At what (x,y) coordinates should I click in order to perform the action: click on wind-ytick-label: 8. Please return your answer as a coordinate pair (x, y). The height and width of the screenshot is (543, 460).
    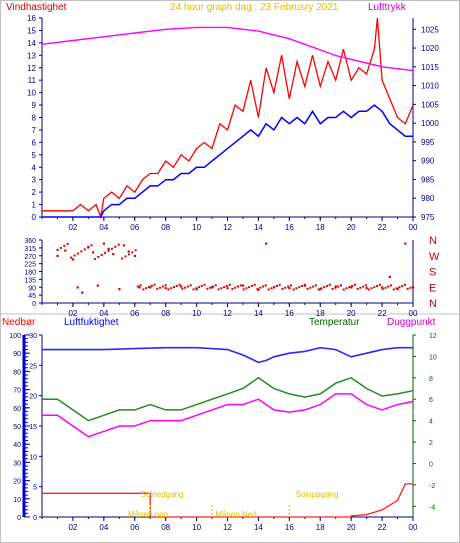
    Looking at the image, I should click on (34, 118).